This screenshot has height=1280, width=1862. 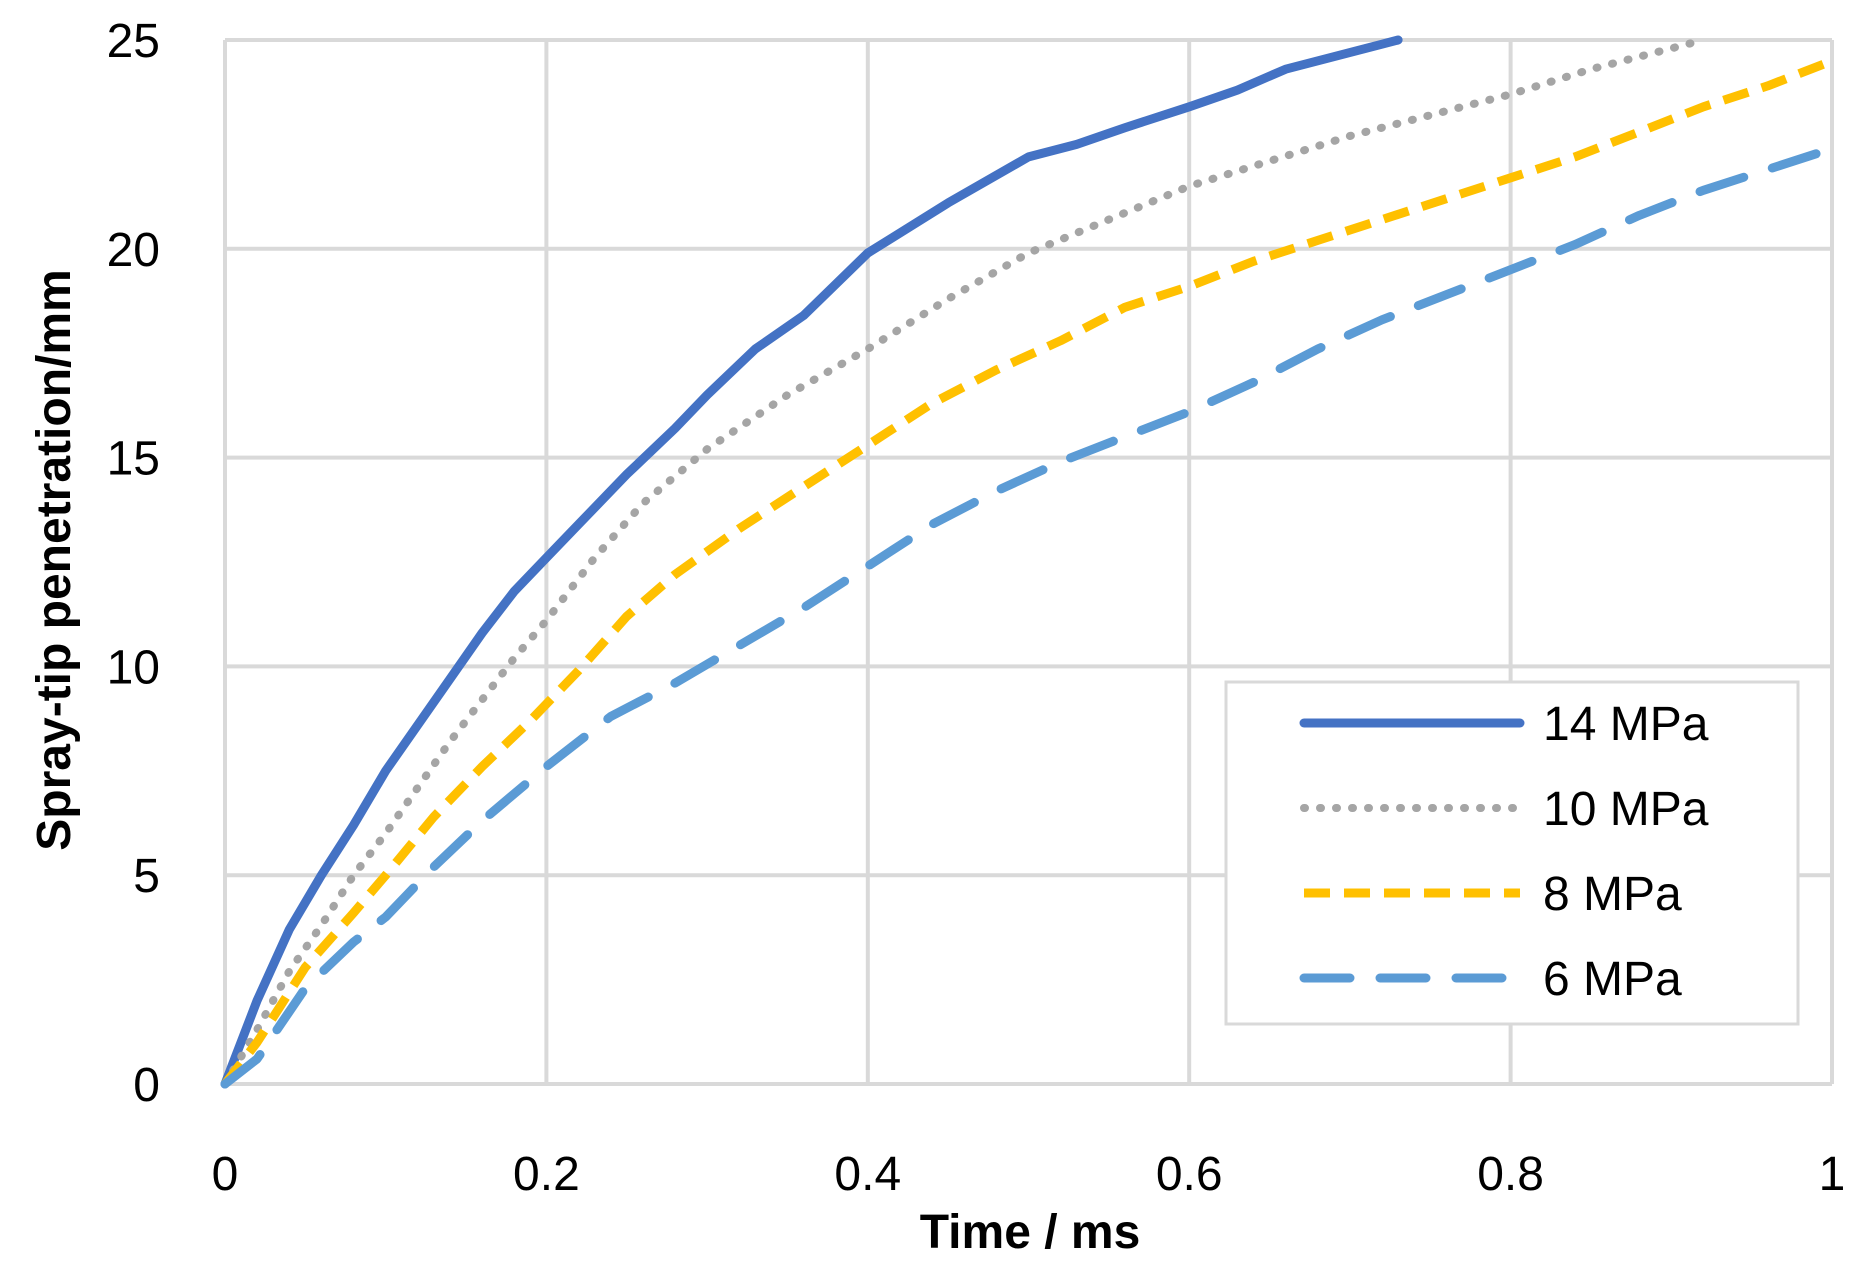 I want to click on legend-label: 8 MPa, so click(x=1612, y=894).